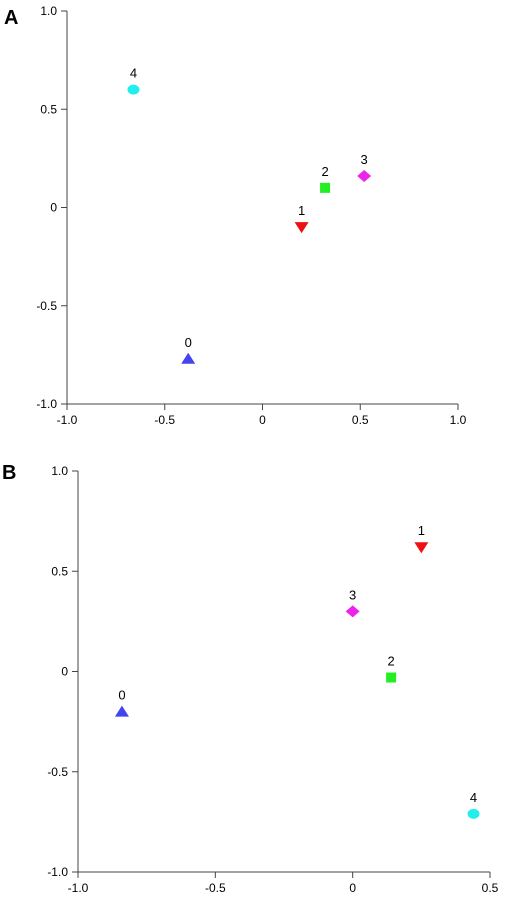 The image size is (505, 910). Describe the element at coordinates (9, 473) in the screenshot. I see `panel-label: B` at that location.